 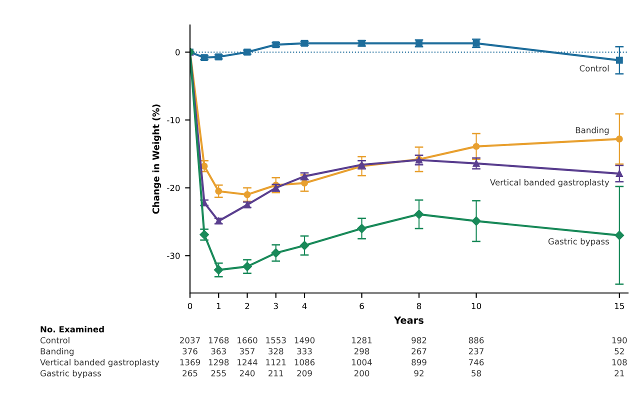 I want to click on text: Control 2037 1768 1660 1553 1490 1281 982 886 190, so click(x=333, y=340).